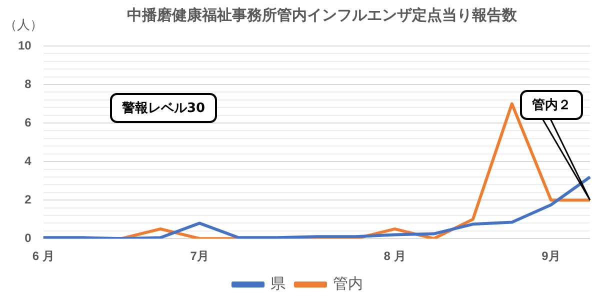 Image resolution: width=604 pixels, height=304 pixels. What do you see at coordinates (278, 283) in the screenshot?
I see `legend-label: 県` at bounding box center [278, 283].